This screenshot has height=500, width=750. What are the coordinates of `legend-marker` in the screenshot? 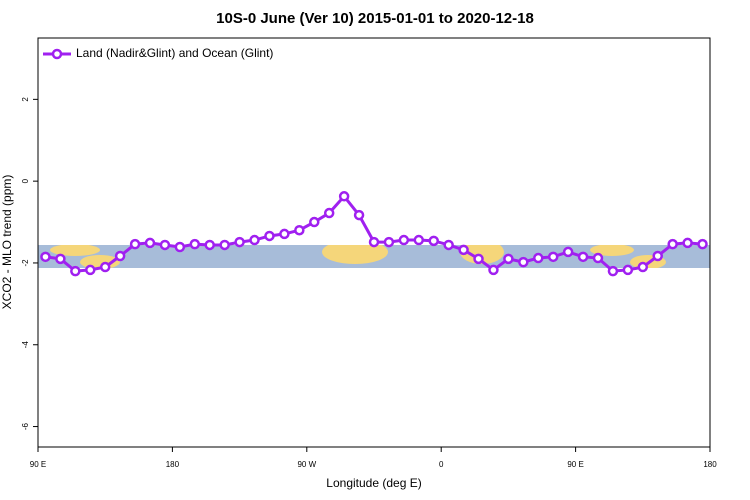 It's located at (57, 54).